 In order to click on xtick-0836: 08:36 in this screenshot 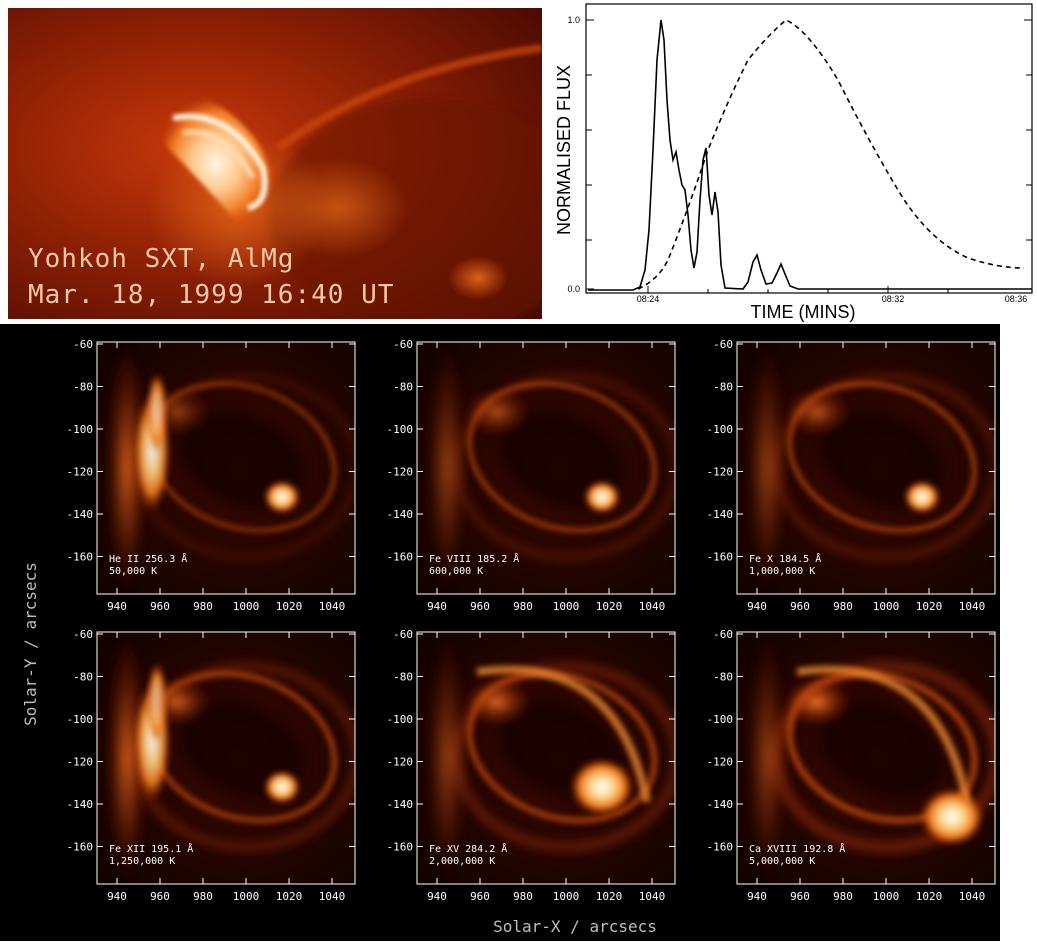, I will do `click(1016, 299)`.